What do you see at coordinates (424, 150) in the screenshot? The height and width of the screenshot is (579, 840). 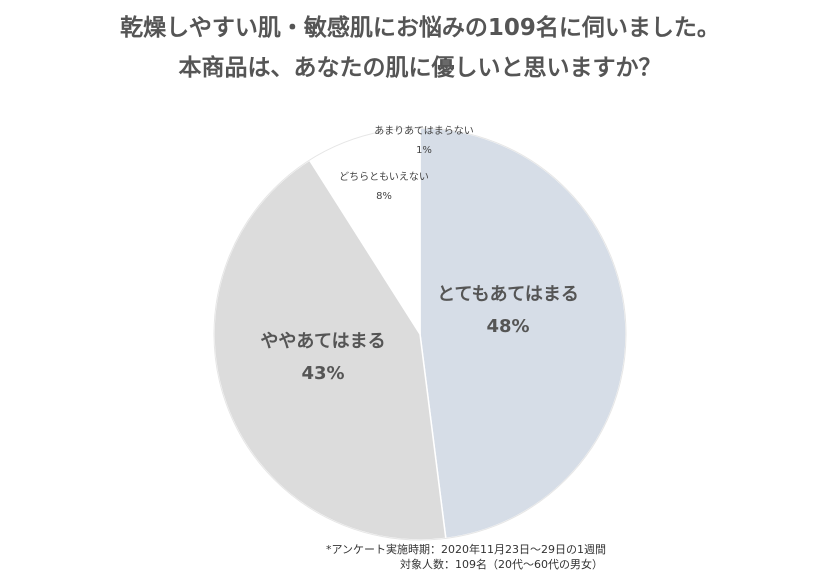 I see `slice-value-3: 1%` at bounding box center [424, 150].